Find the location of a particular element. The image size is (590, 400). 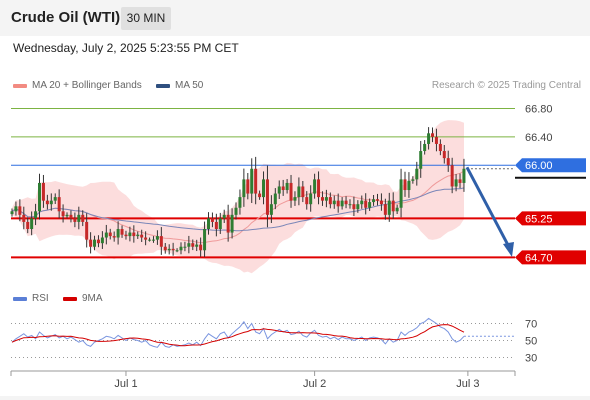

time-label: Jul 2 is located at coordinates (314, 384).